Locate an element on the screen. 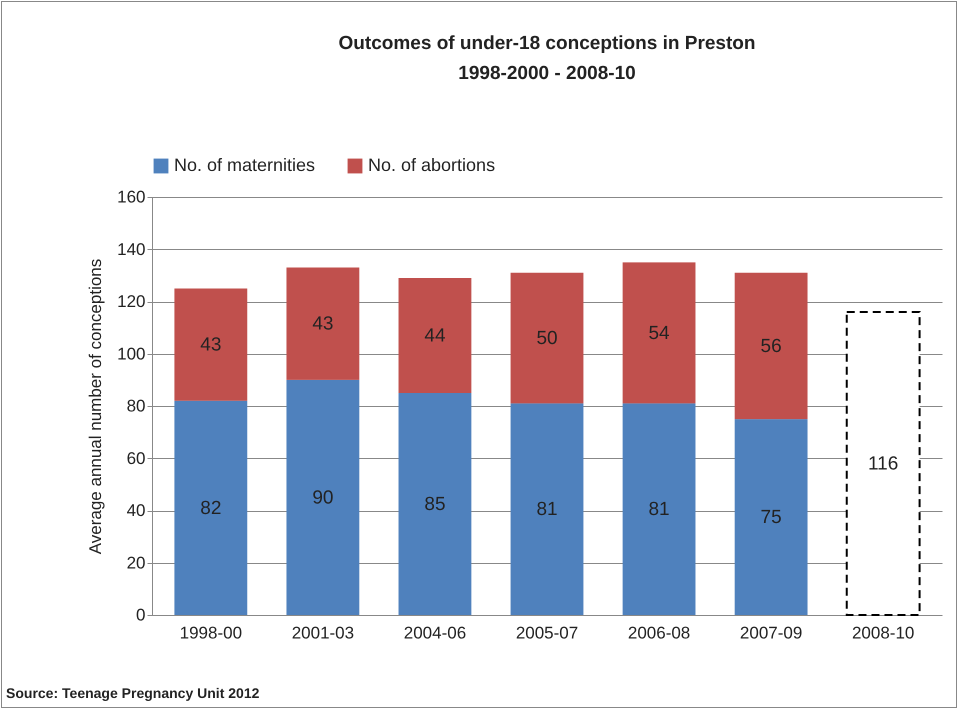 The image size is (958, 709). x-tick-label: 2006-08 is located at coordinates (659, 633).